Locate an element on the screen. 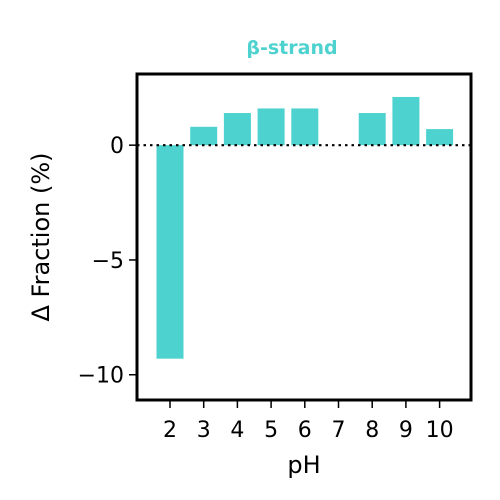 Image resolution: width=500 pixels, height=500 pixels. y-axis-ticks: 0 −5 −10 is located at coordinates (107, 261).